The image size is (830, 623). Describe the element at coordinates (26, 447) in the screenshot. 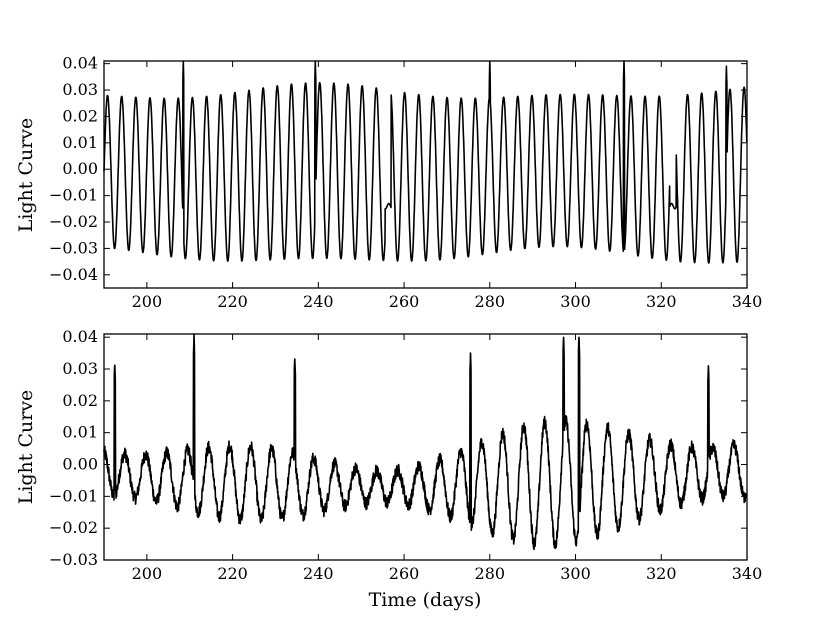

I see `bottom-y-axis-label: Light Curve` at that location.